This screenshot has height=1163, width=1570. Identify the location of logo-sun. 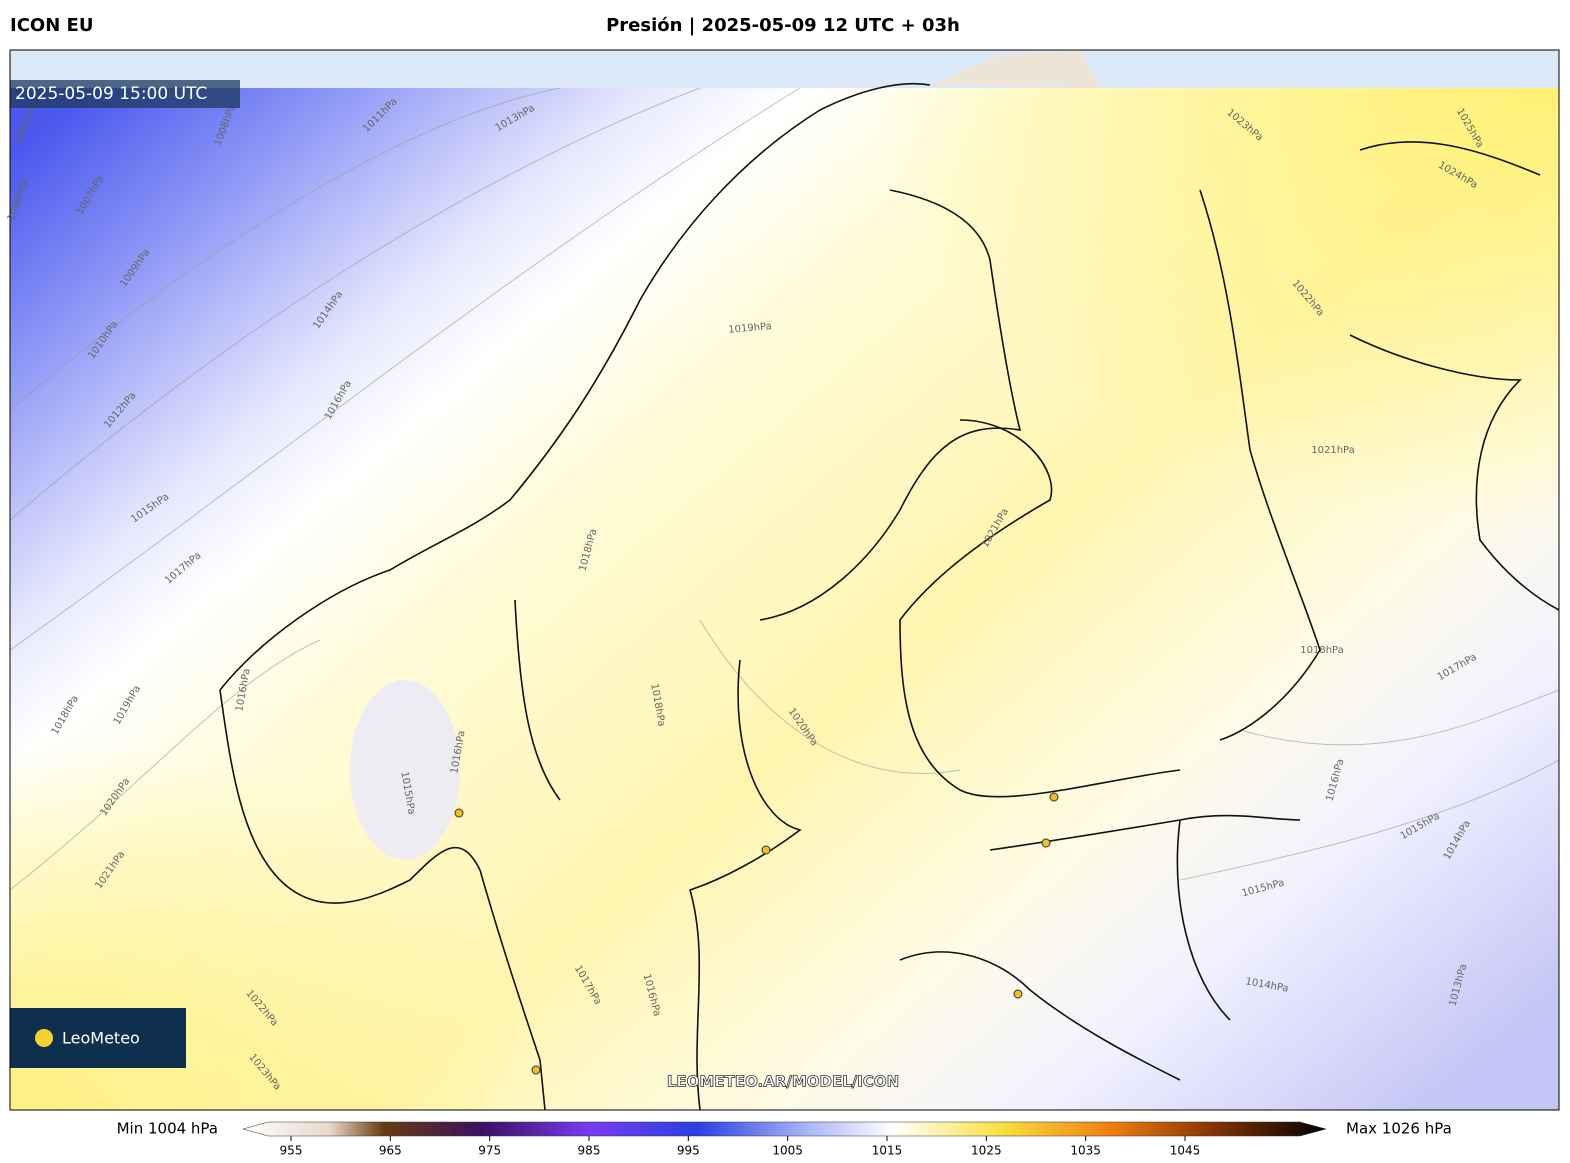
(44, 1038).